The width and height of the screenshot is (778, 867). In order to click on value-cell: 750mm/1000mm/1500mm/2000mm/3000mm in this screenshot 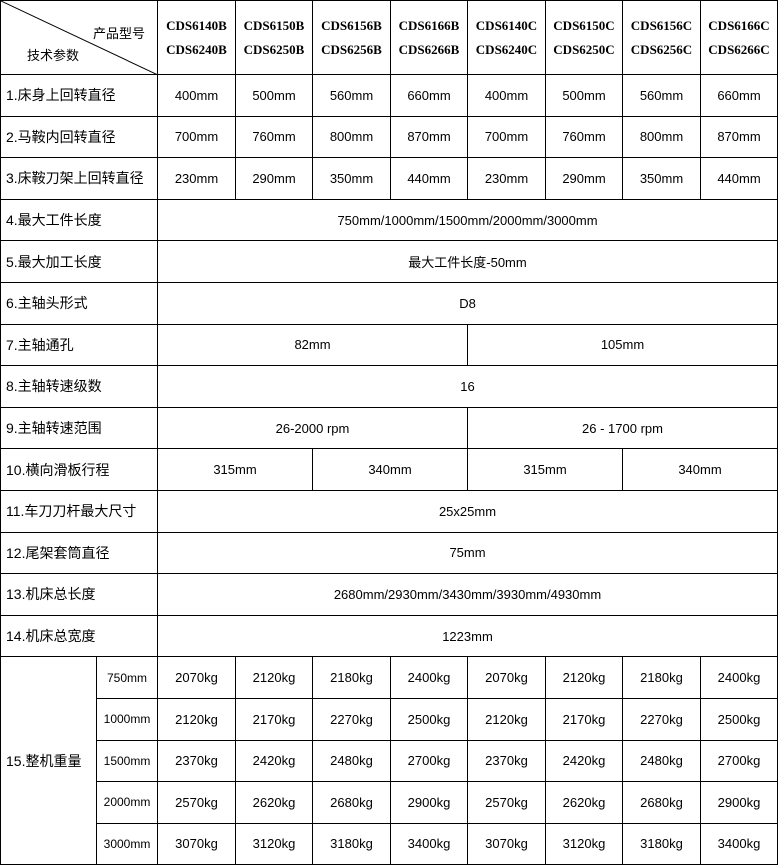, I will do `click(467, 220)`.